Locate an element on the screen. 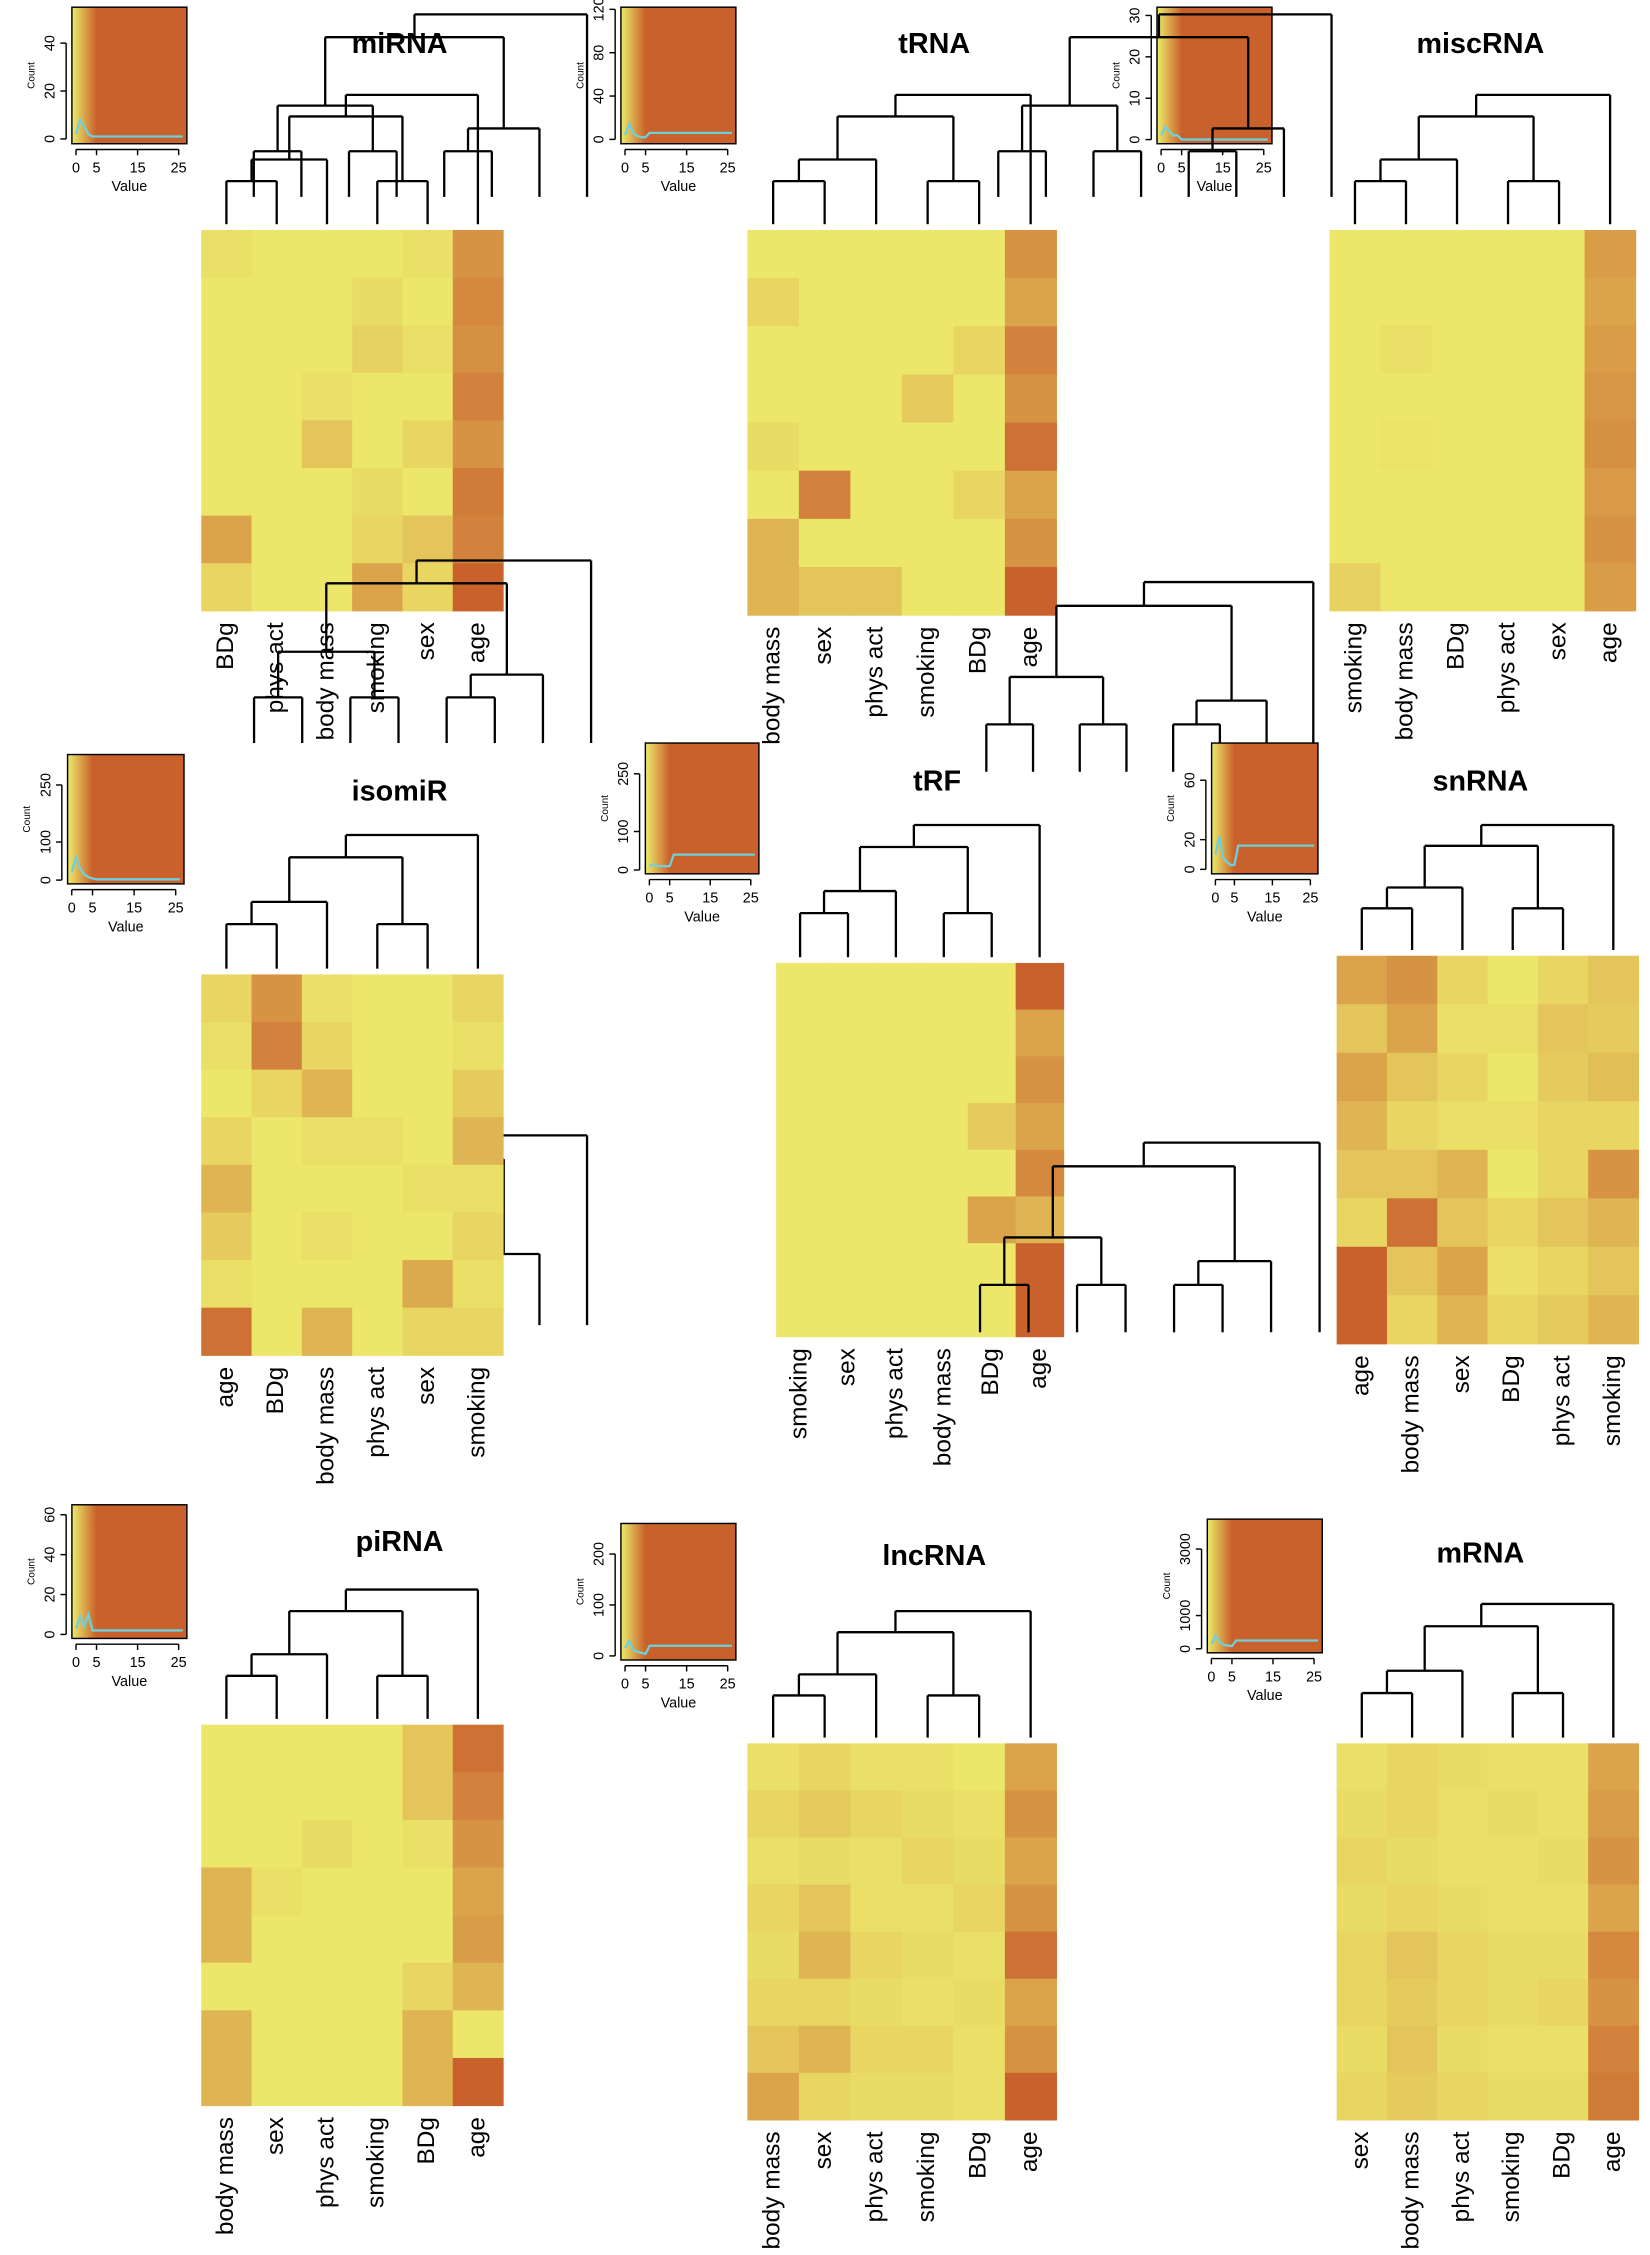 The image size is (1650, 2255). key-y-tick-label: 40 is located at coordinates (51, 1555).